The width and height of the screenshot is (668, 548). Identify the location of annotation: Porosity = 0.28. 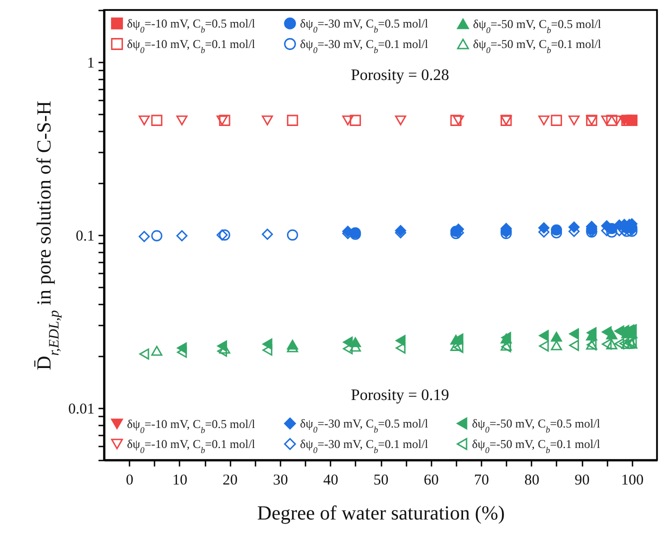
(400, 75).